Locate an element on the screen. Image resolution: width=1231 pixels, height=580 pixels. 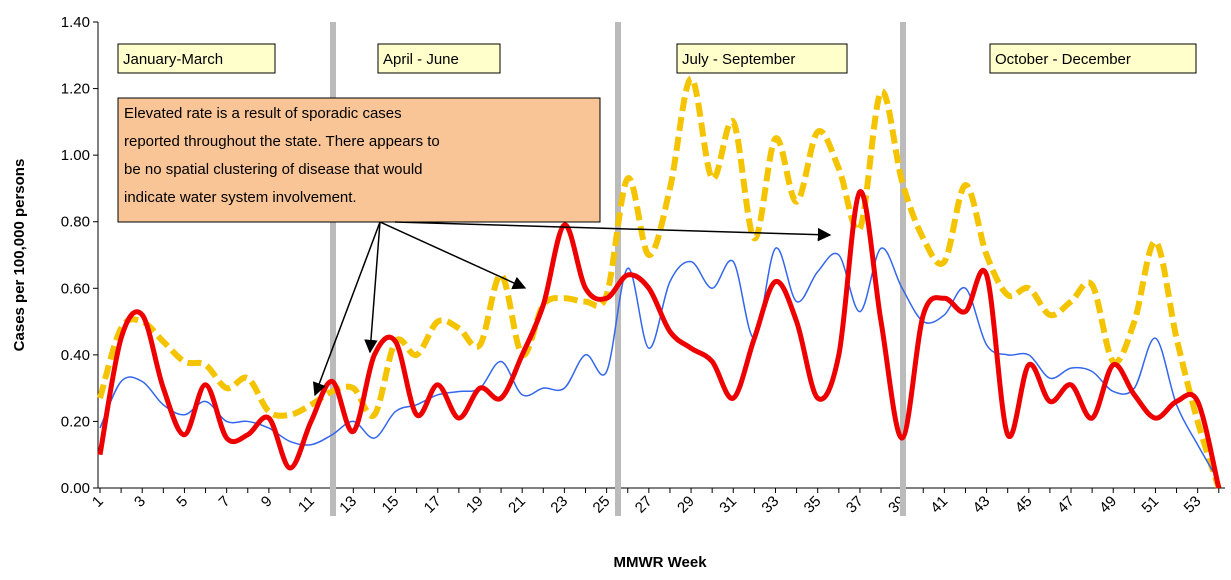
y-tick-label: 0.60 is located at coordinates (75, 288).